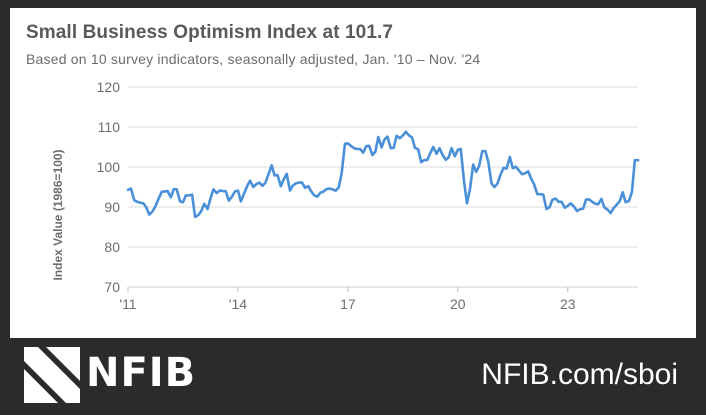  Describe the element at coordinates (112, 247) in the screenshot. I see `y-tick-label: 80` at that location.